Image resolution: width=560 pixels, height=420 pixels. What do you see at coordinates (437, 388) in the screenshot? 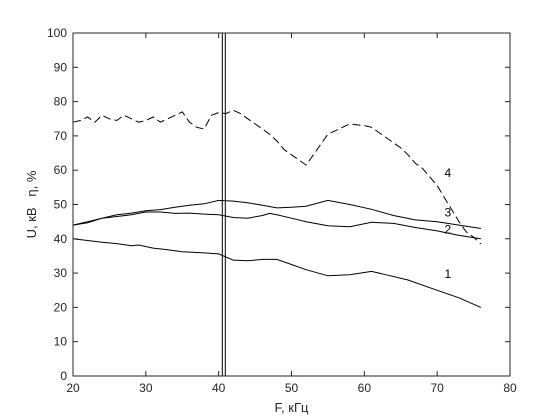
I see `x-tick-label: 70` at bounding box center [437, 388].